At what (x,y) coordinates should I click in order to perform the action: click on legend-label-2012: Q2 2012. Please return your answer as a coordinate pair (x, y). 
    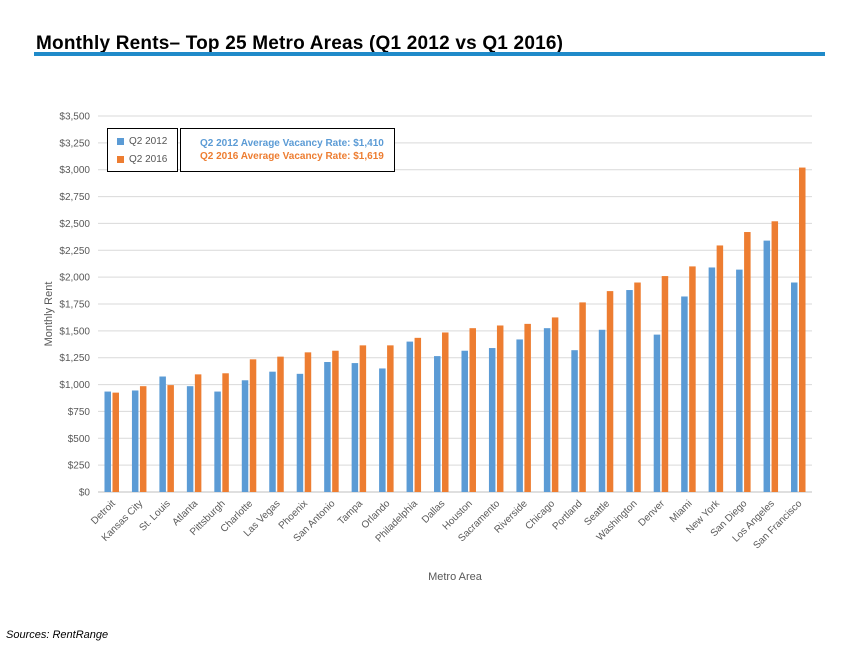
    Looking at the image, I should click on (148, 141).